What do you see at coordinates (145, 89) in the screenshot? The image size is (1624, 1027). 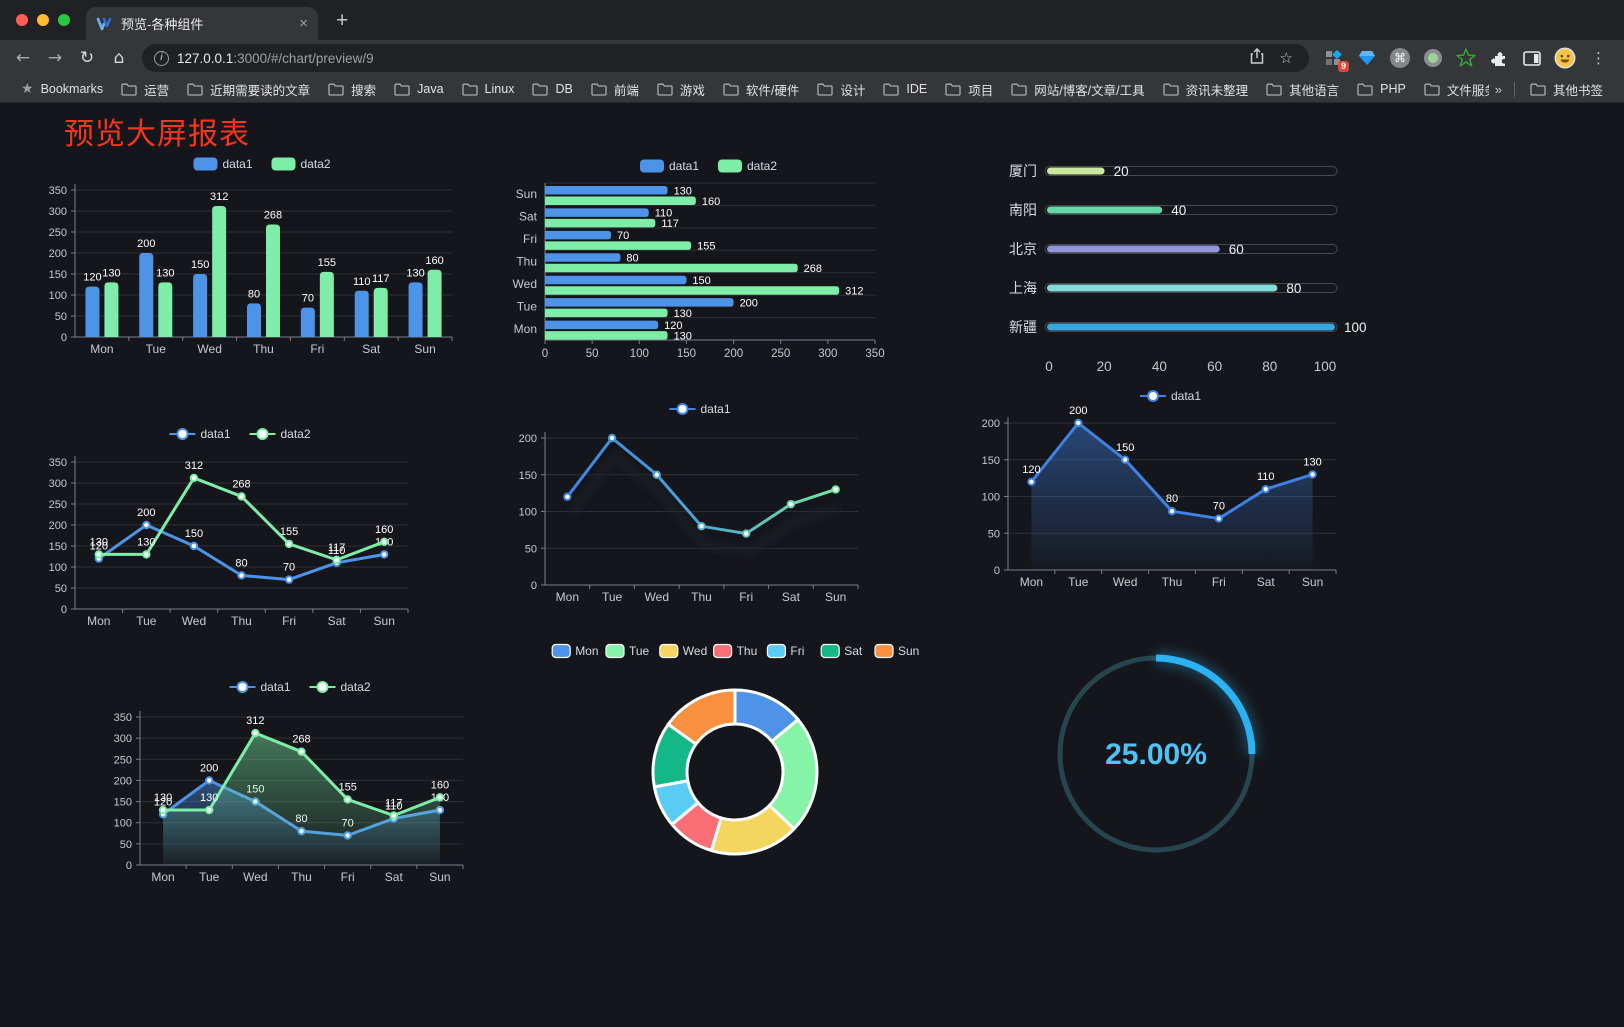 I see `bookmark-folder: 运营` at bounding box center [145, 89].